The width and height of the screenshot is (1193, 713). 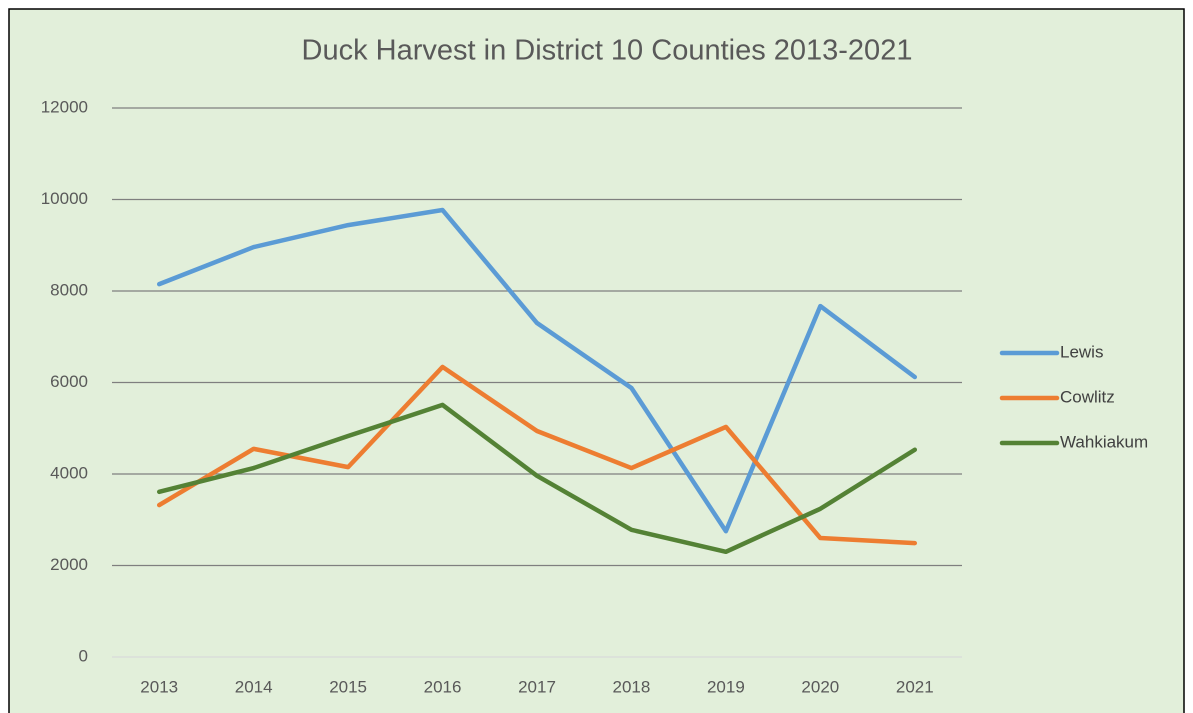 What do you see at coordinates (69, 381) in the screenshot?
I see `y-tick-label: 6000` at bounding box center [69, 381].